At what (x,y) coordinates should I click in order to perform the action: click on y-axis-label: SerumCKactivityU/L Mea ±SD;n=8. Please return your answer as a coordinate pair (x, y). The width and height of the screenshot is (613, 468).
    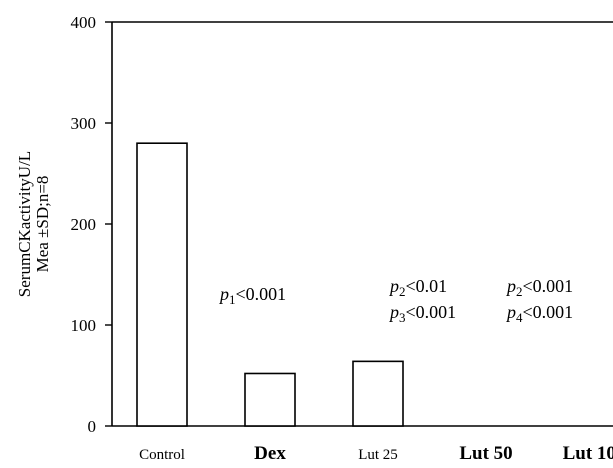
    Looking at the image, I should click on (33, 224).